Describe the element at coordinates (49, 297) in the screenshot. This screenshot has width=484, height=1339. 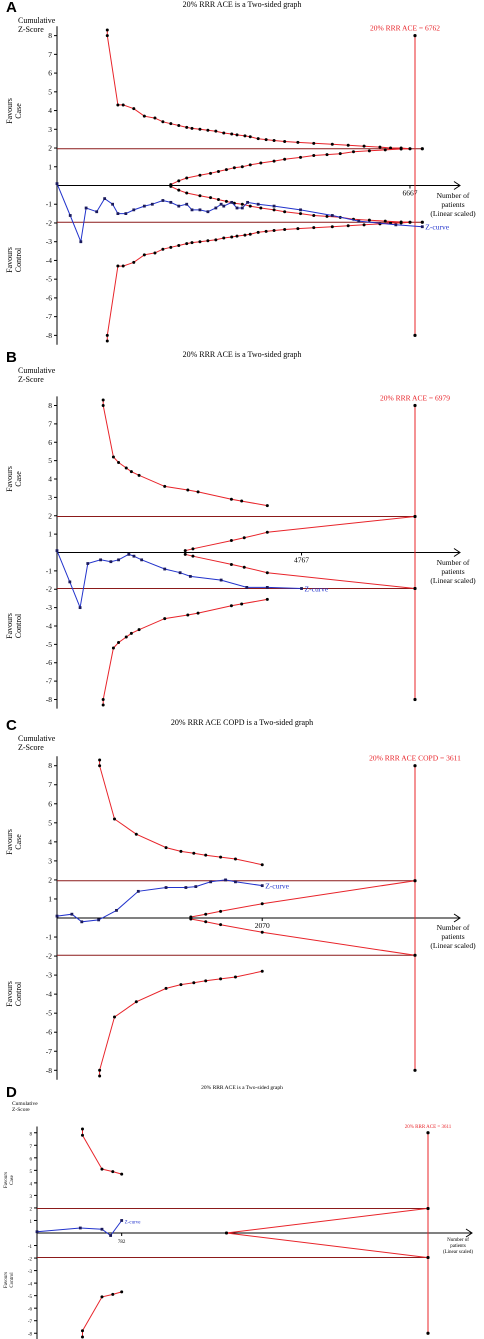
I see `y-tick-label: -6` at that location.